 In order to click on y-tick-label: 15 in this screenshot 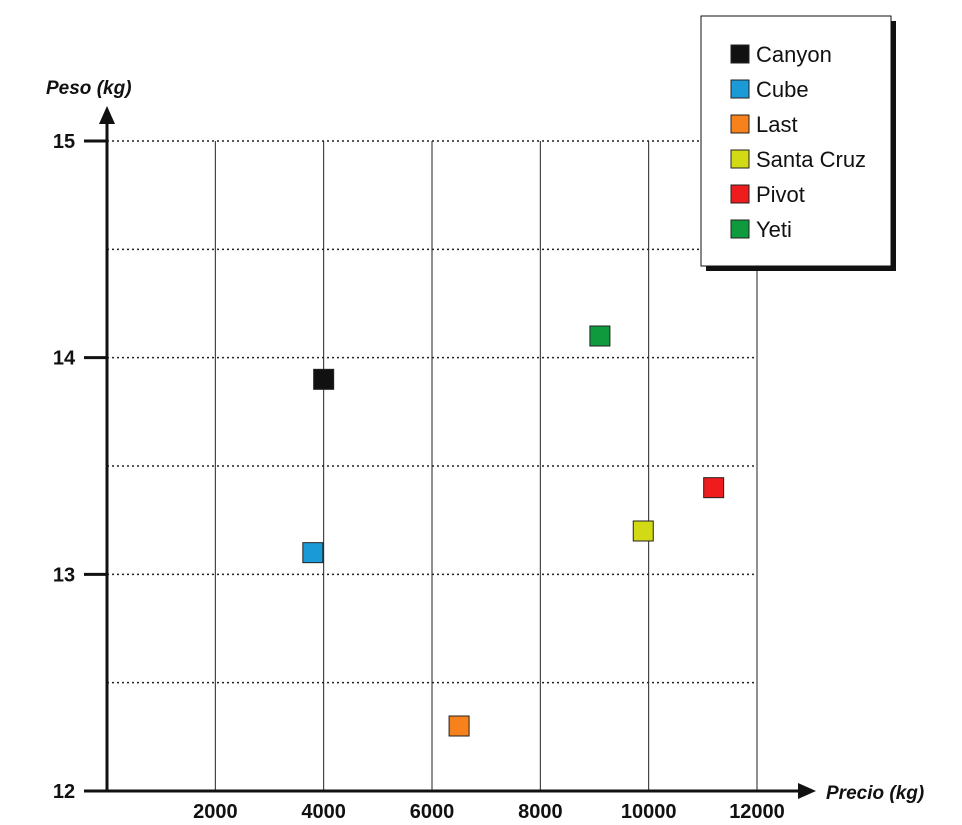, I will do `click(64, 142)`.